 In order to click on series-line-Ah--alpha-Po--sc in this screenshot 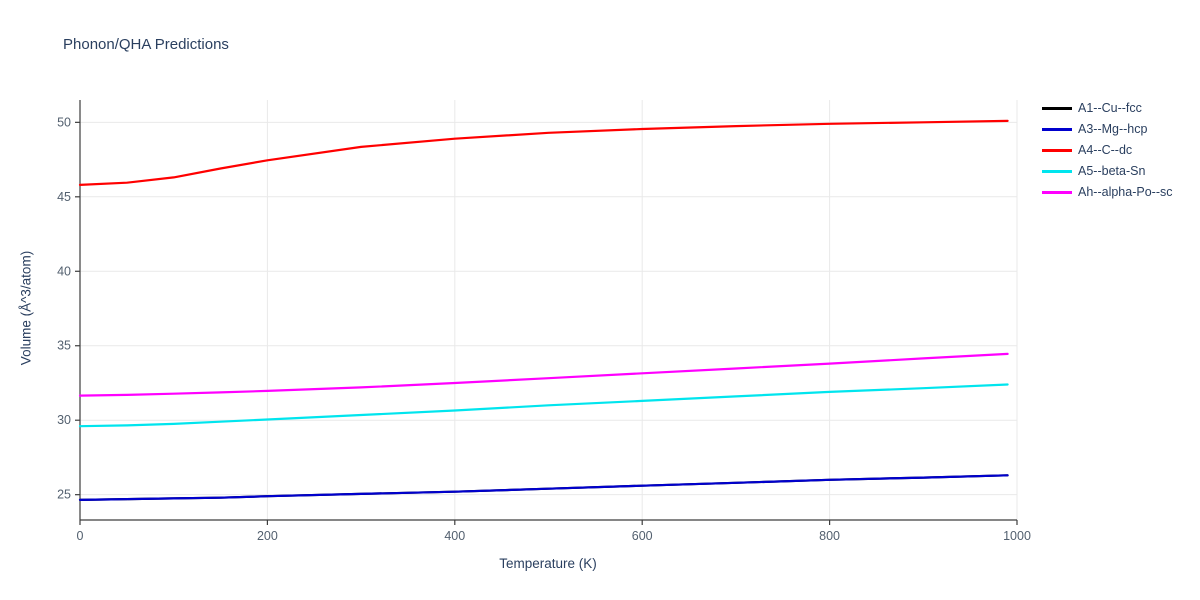, I will do `click(543, 374)`.